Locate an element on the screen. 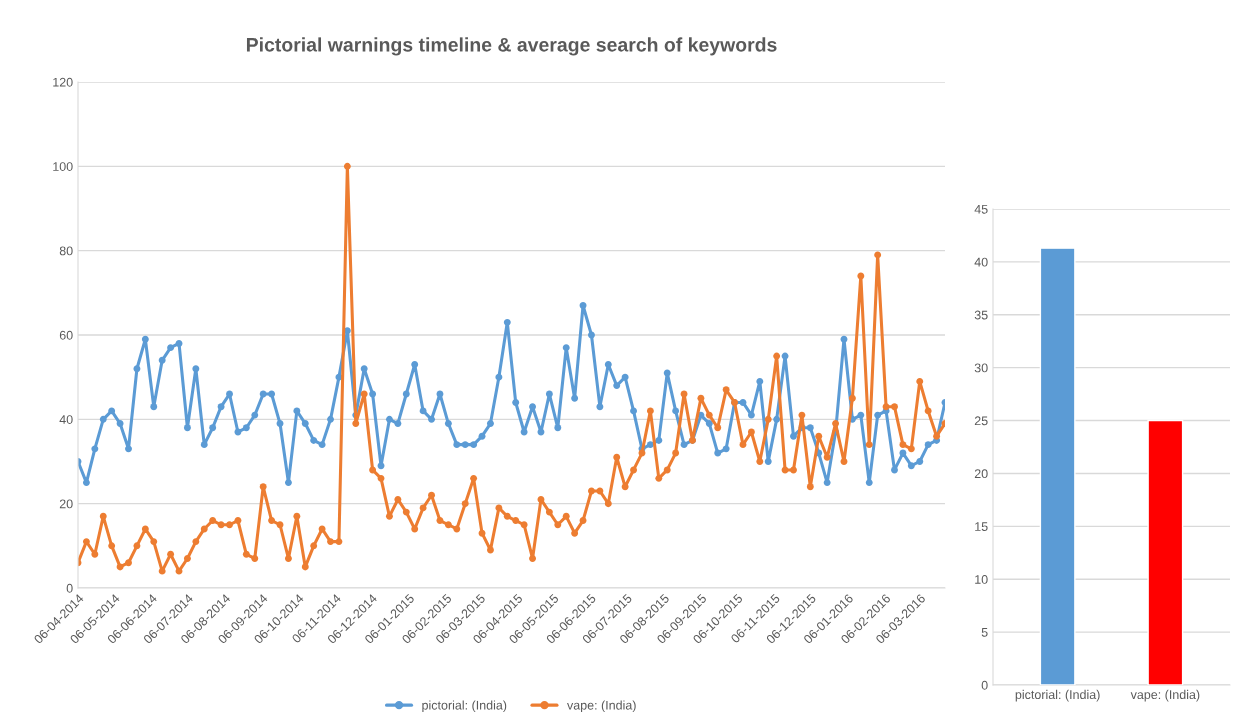 Image resolution: width=1248 pixels, height=726 pixels. y-tick-label: 10 is located at coordinates (981, 579).